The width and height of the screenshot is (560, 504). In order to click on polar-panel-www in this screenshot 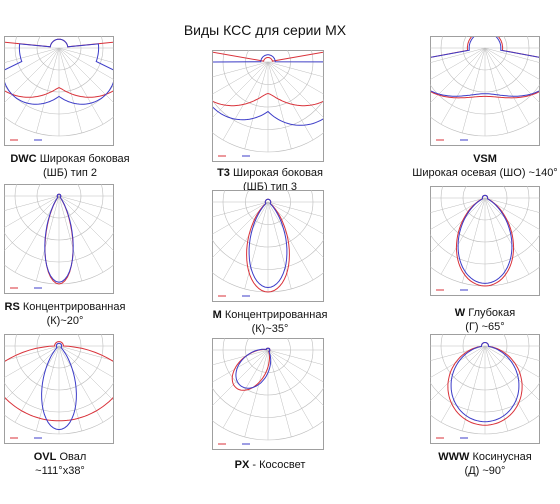, I will do `click(485, 389)`.